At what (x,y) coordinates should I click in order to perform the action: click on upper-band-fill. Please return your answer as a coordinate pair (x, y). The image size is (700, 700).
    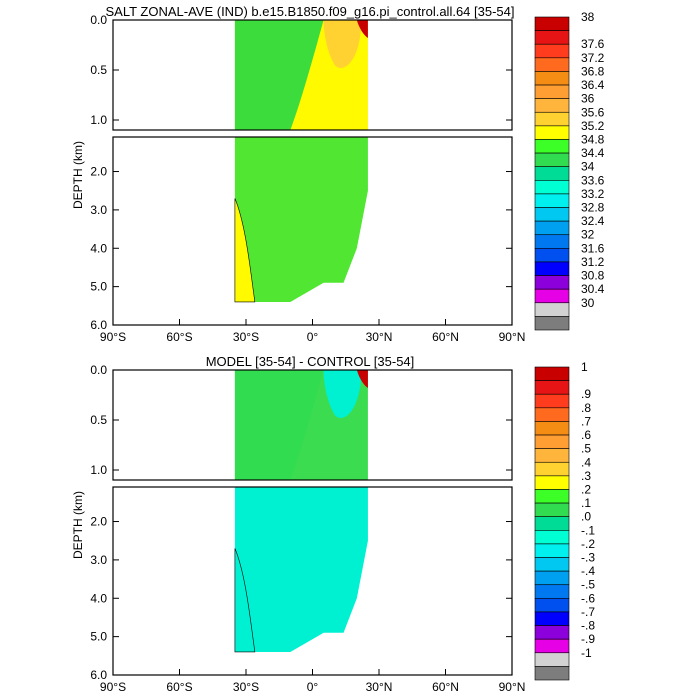
    Looking at the image, I should click on (342, 394).